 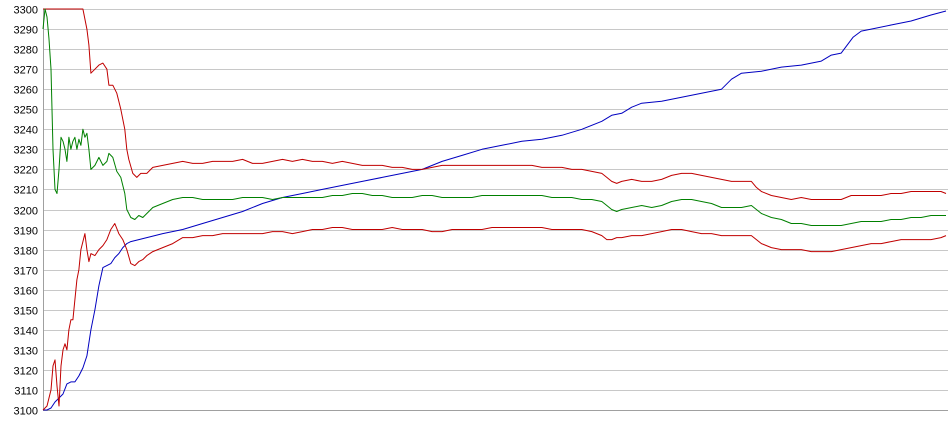 I want to click on y-tick-label: 3240, so click(x=26, y=131).